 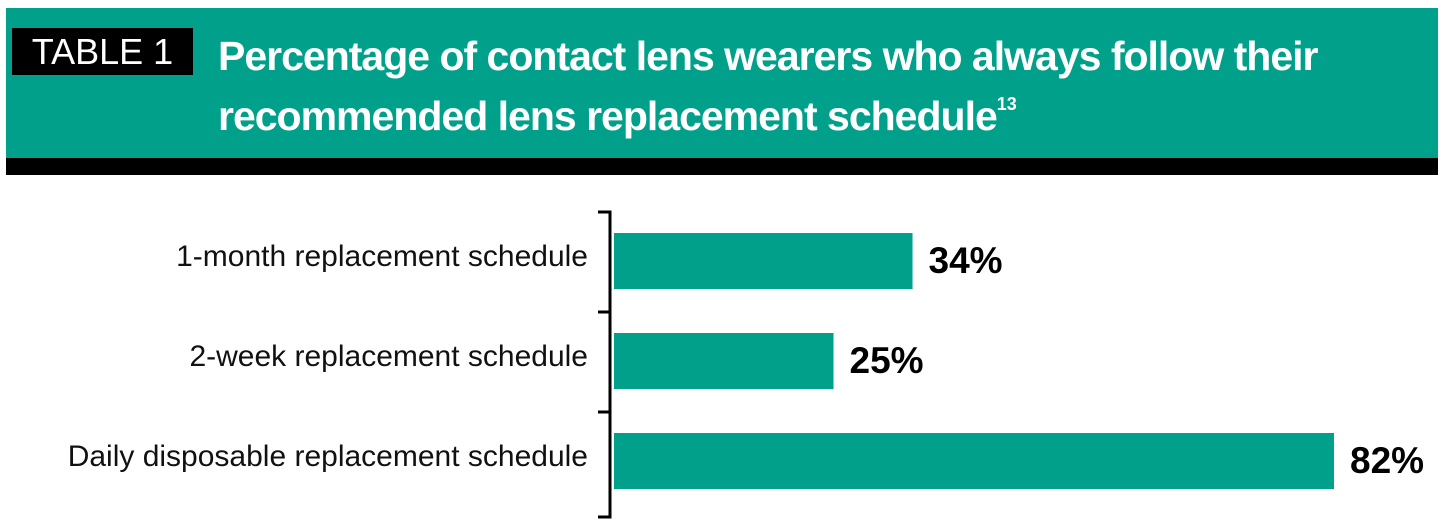 What do you see at coordinates (1006, 104) in the screenshot?
I see `title-reference: 13` at bounding box center [1006, 104].